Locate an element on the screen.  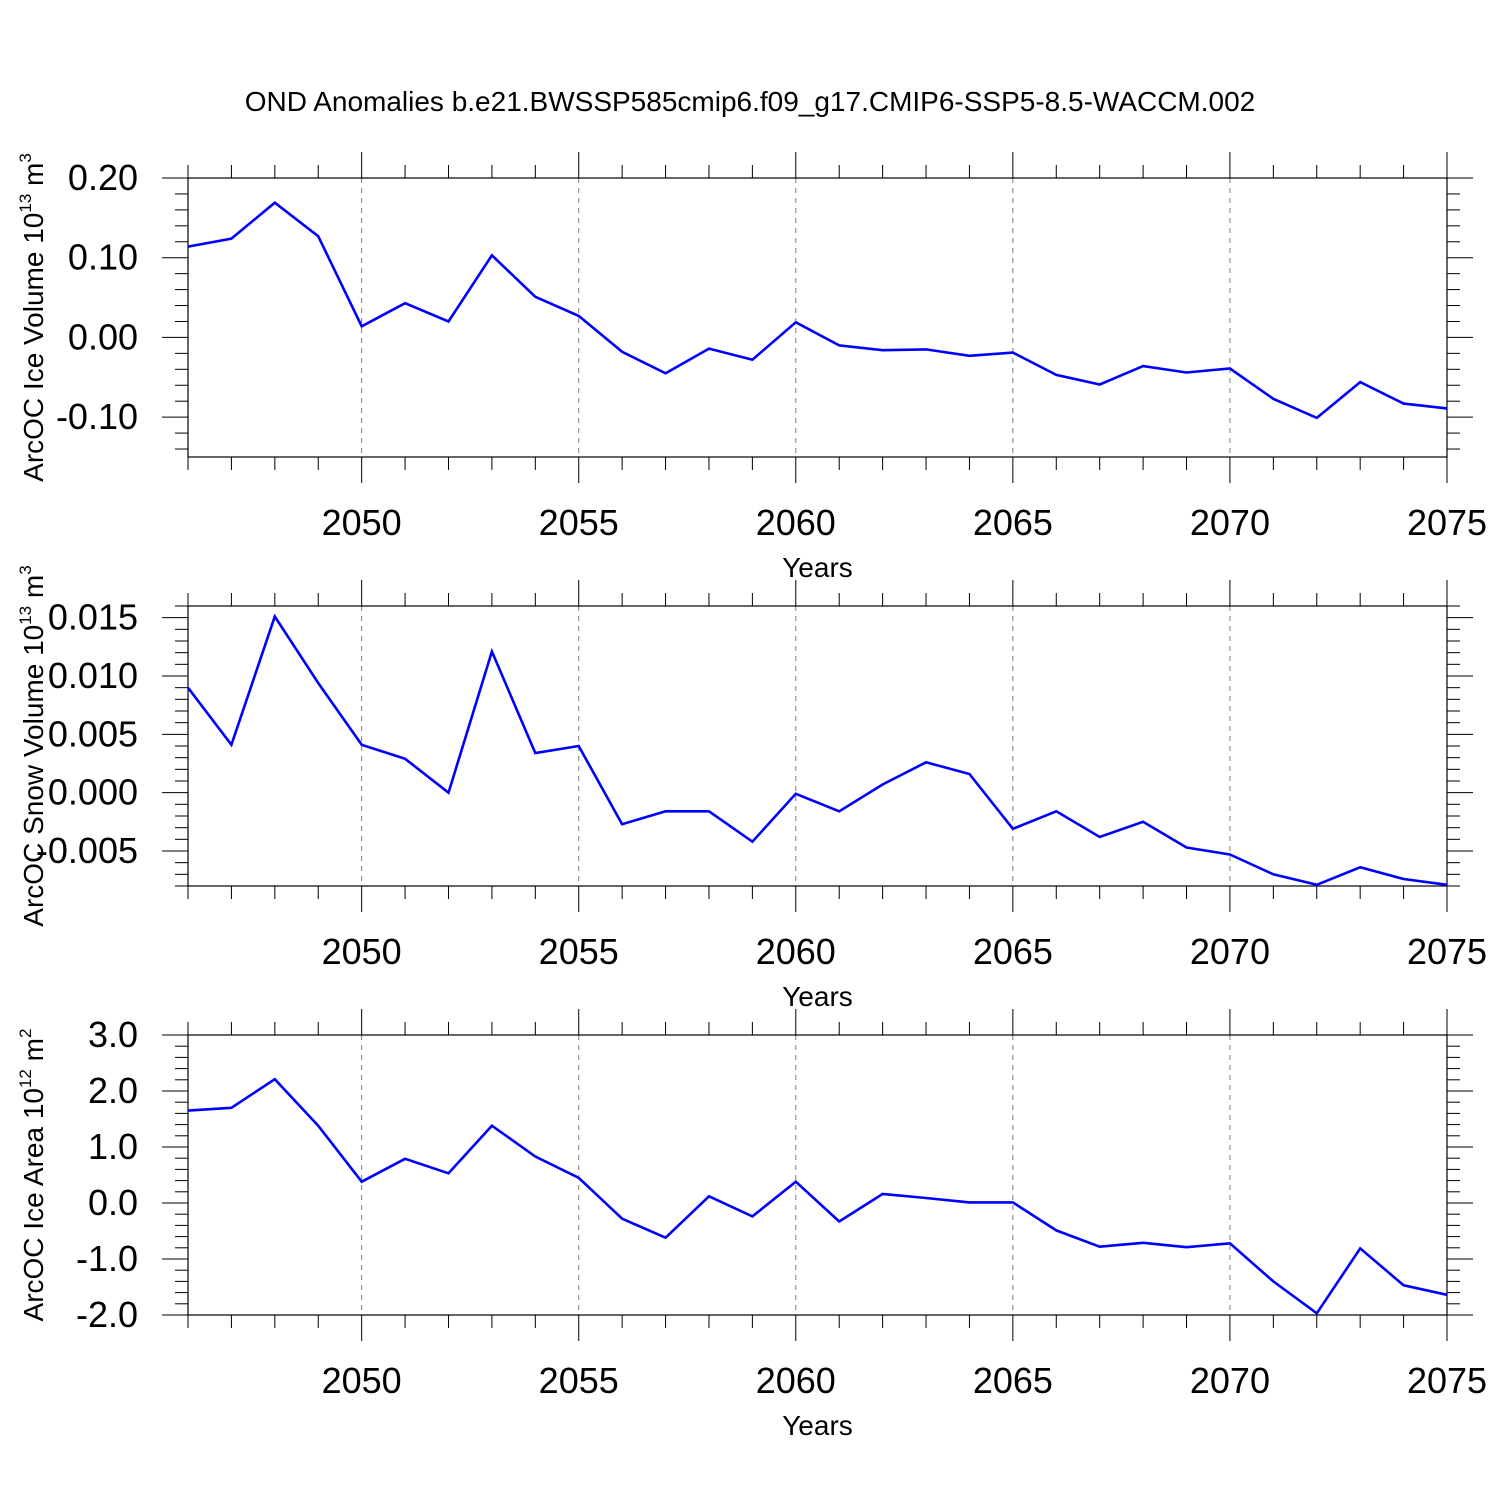
y-axis-title-prefix: ArcOC Ice Area 10 is located at coordinates (33, 1204).